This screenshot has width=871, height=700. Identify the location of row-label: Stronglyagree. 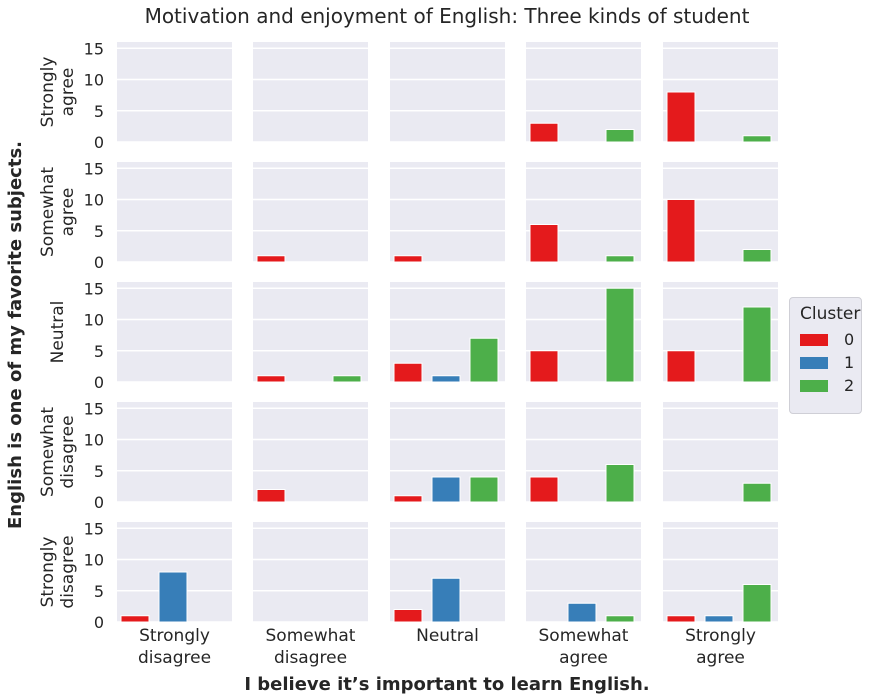
(58, 92).